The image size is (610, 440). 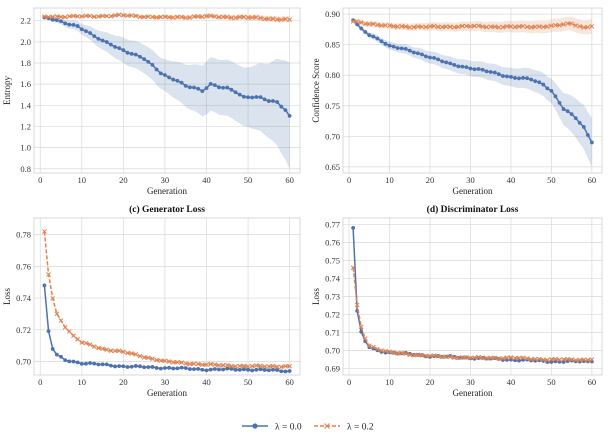 I want to click on chart-title: (c) Generator Loss, so click(x=167, y=209).